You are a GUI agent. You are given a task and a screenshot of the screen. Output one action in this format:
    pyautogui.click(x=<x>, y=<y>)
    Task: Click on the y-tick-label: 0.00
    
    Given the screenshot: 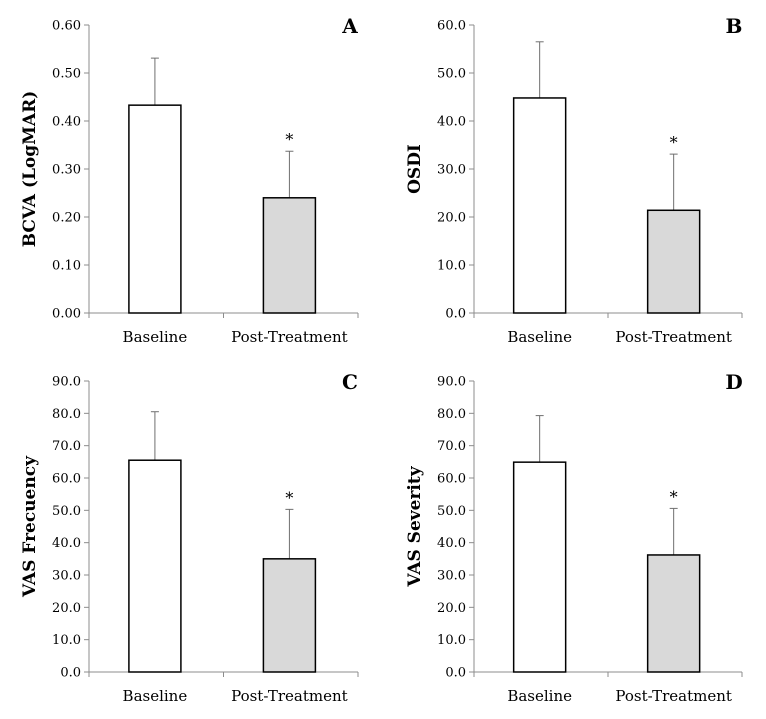 What is the action you would take?
    pyautogui.click(x=66, y=314)
    